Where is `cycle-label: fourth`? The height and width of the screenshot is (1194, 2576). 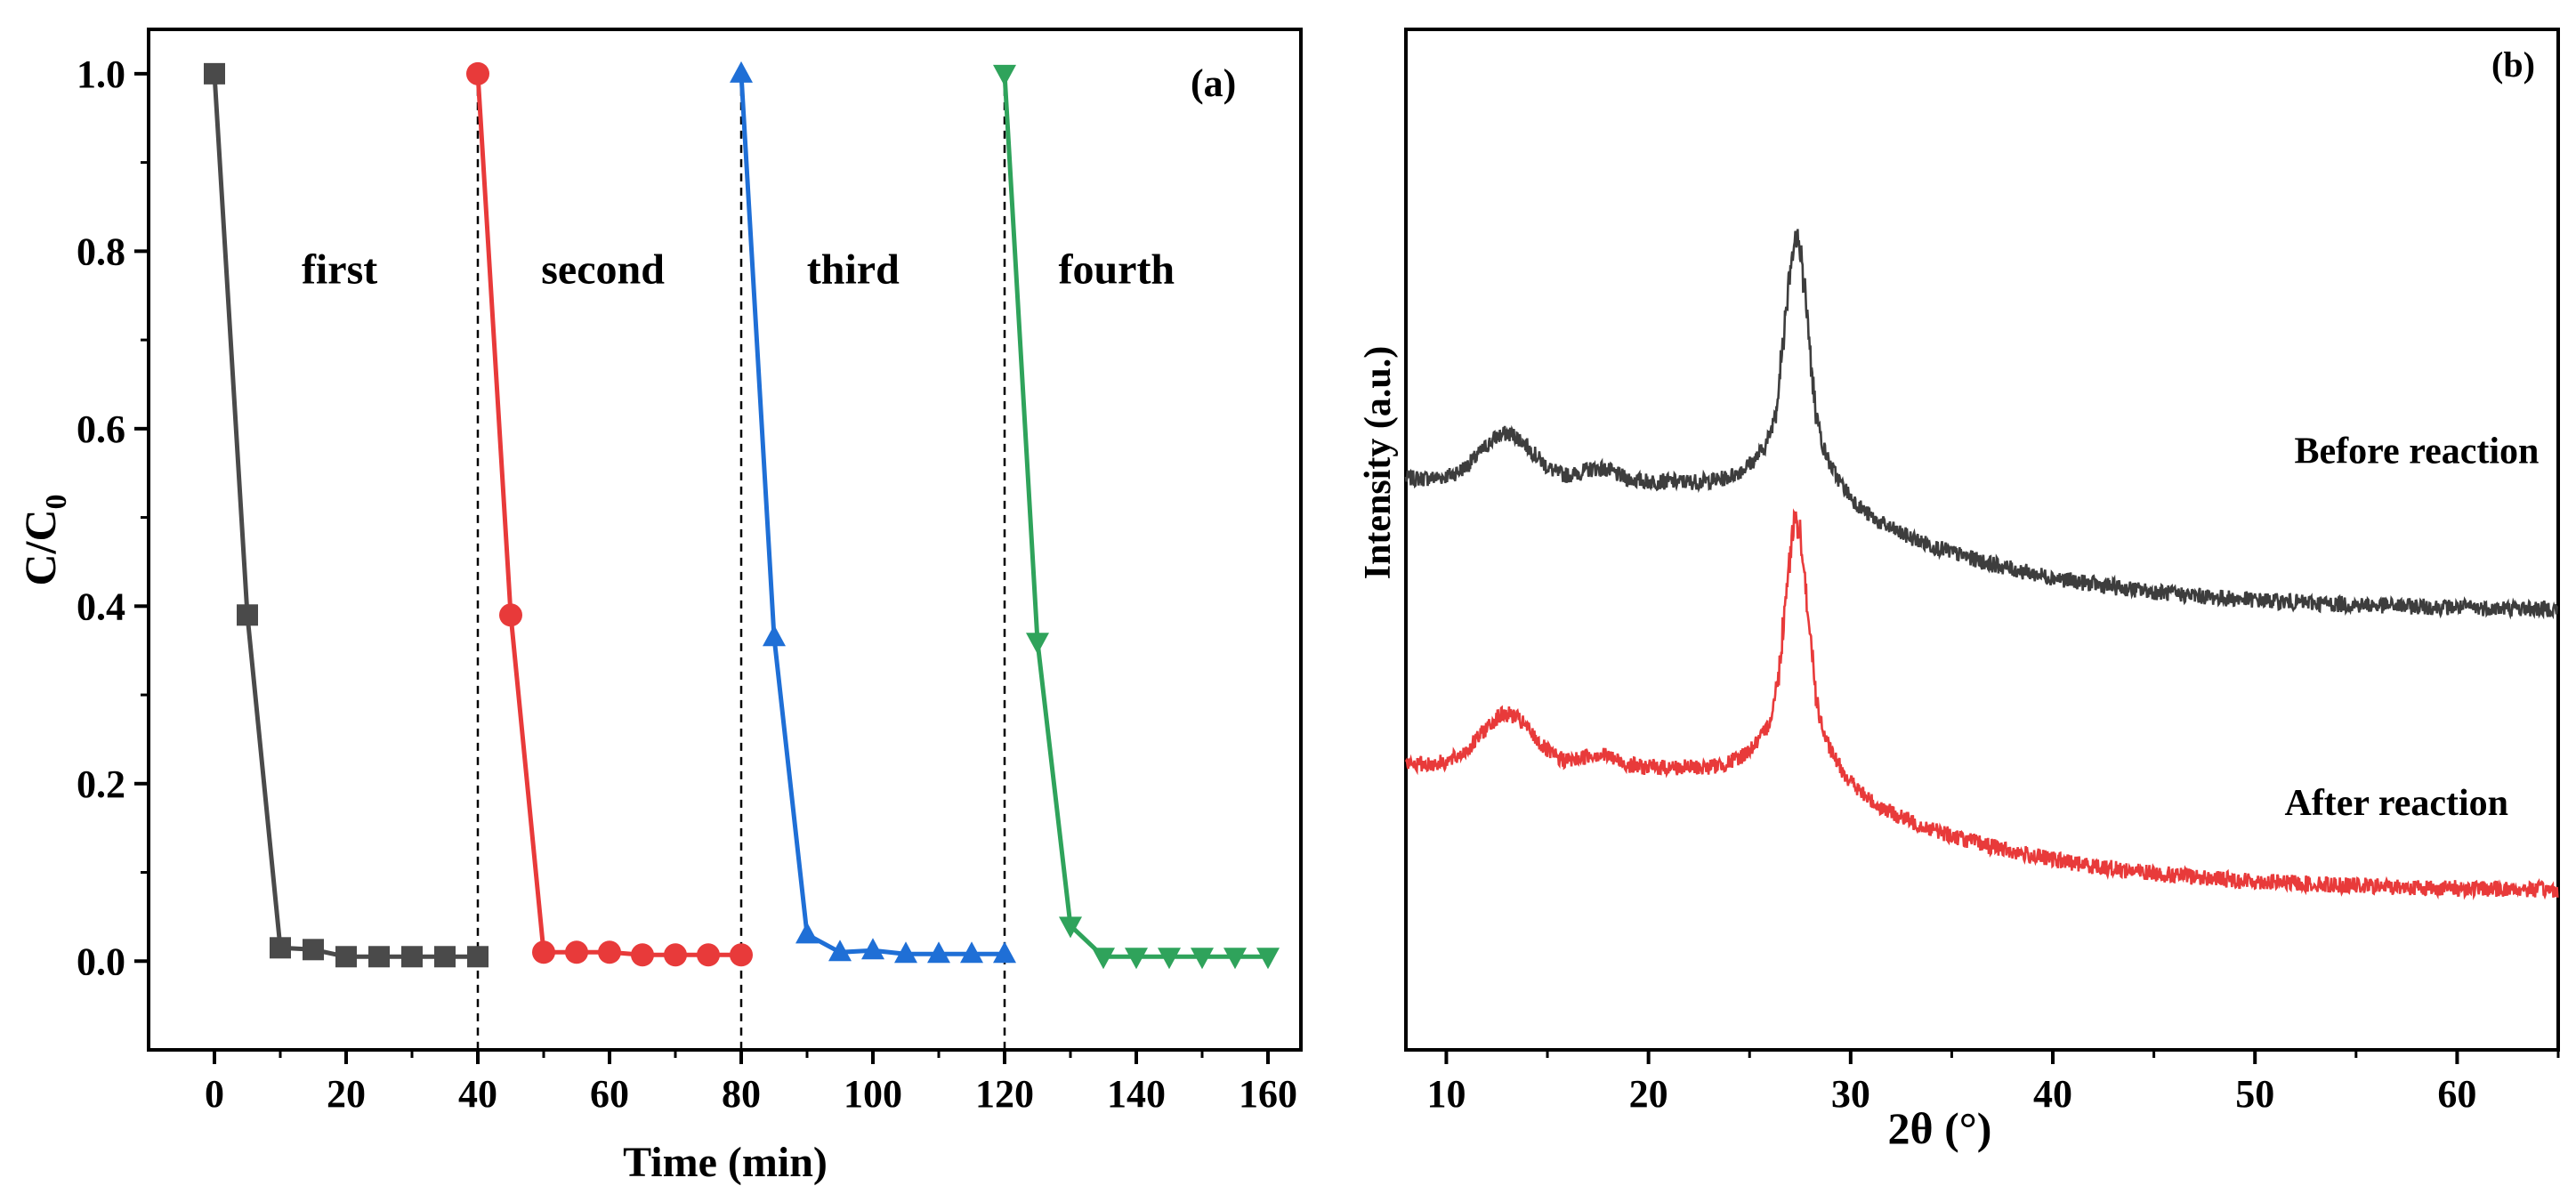 cycle-label: fourth is located at coordinates (1116, 269).